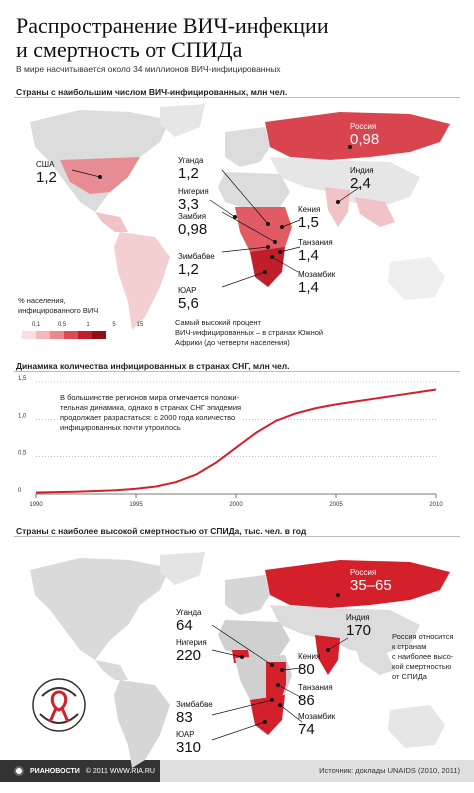 The image size is (474, 793). Describe the element at coordinates (362, 179) in the screenshot. I see `label-india: Индия 2,4` at that location.